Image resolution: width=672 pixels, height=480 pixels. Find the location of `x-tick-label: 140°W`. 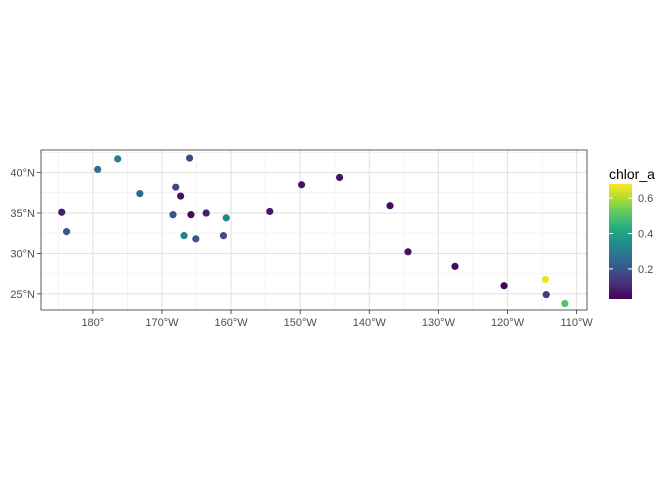

x-tick-label: 140°W is located at coordinates (370, 323).